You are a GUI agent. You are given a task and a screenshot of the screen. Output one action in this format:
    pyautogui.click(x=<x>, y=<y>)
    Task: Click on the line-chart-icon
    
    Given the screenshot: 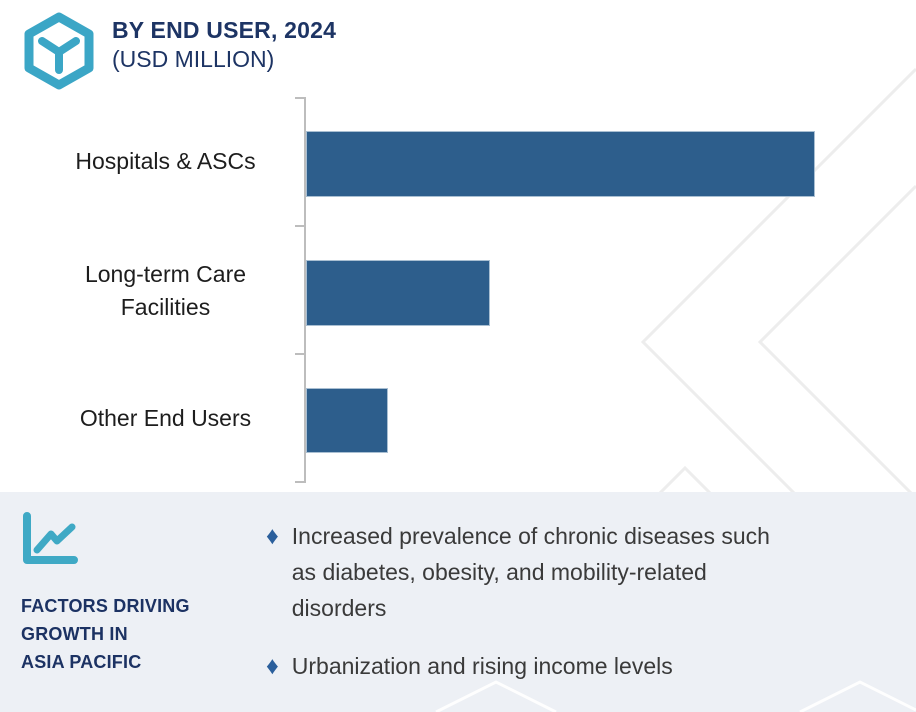 What is the action you would take?
    pyautogui.click(x=50, y=538)
    